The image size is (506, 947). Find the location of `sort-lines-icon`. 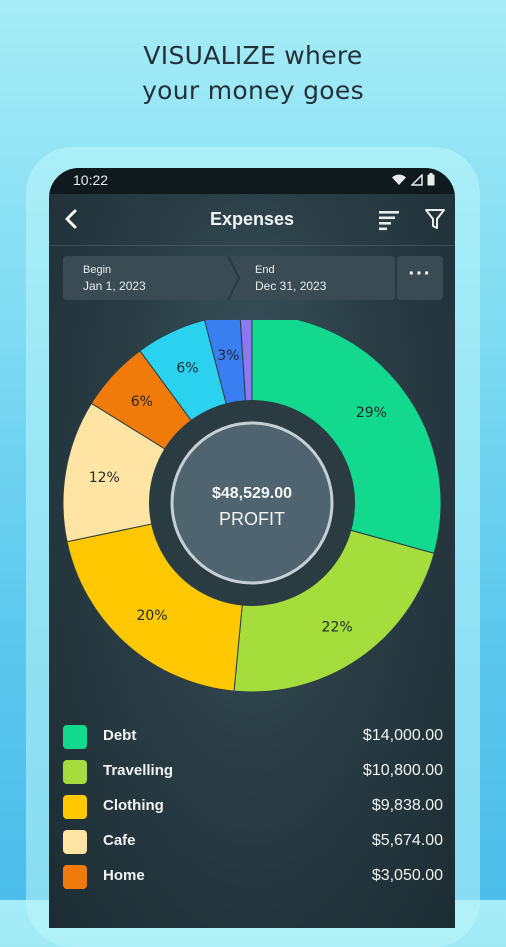

sort-lines-icon is located at coordinates (389, 220).